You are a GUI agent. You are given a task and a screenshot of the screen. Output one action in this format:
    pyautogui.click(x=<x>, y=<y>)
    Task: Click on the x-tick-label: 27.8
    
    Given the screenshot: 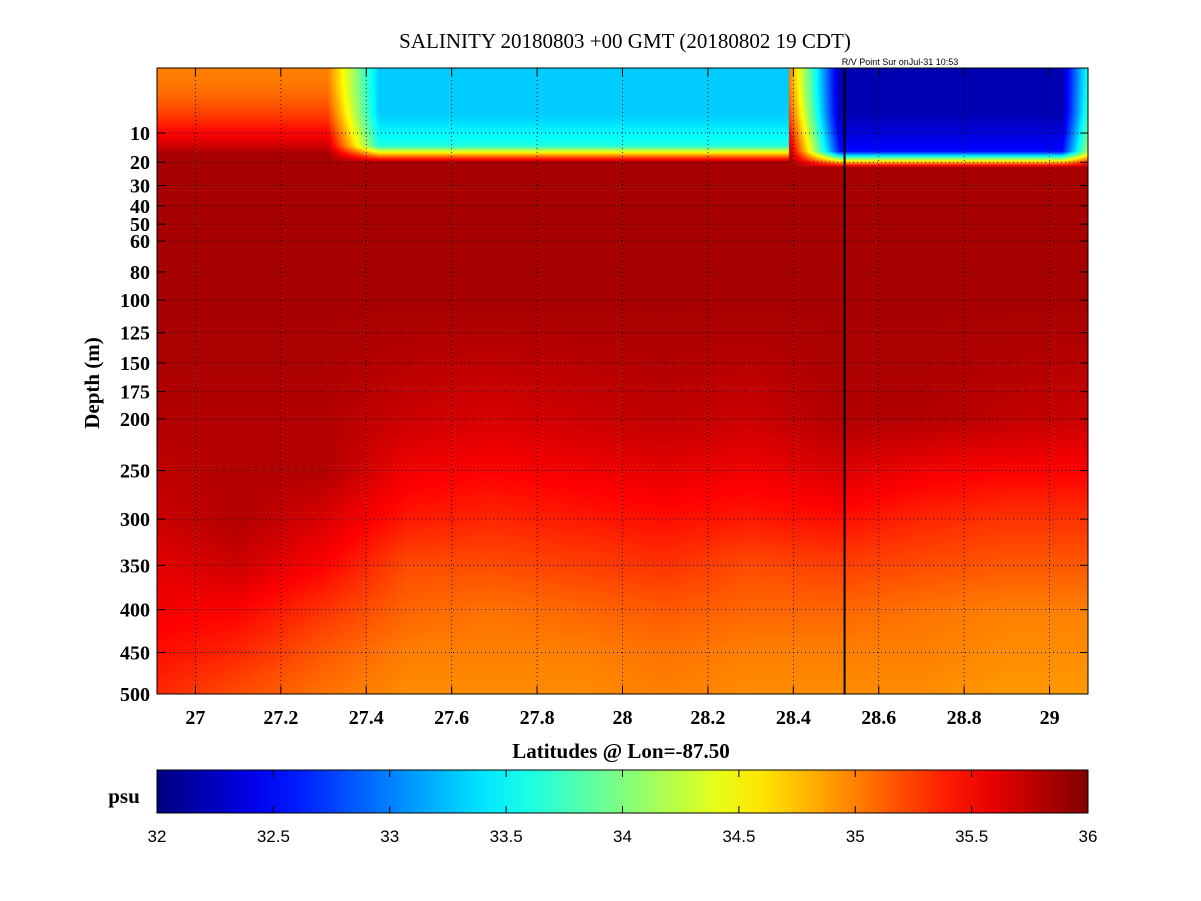 What is the action you would take?
    pyautogui.click(x=537, y=718)
    